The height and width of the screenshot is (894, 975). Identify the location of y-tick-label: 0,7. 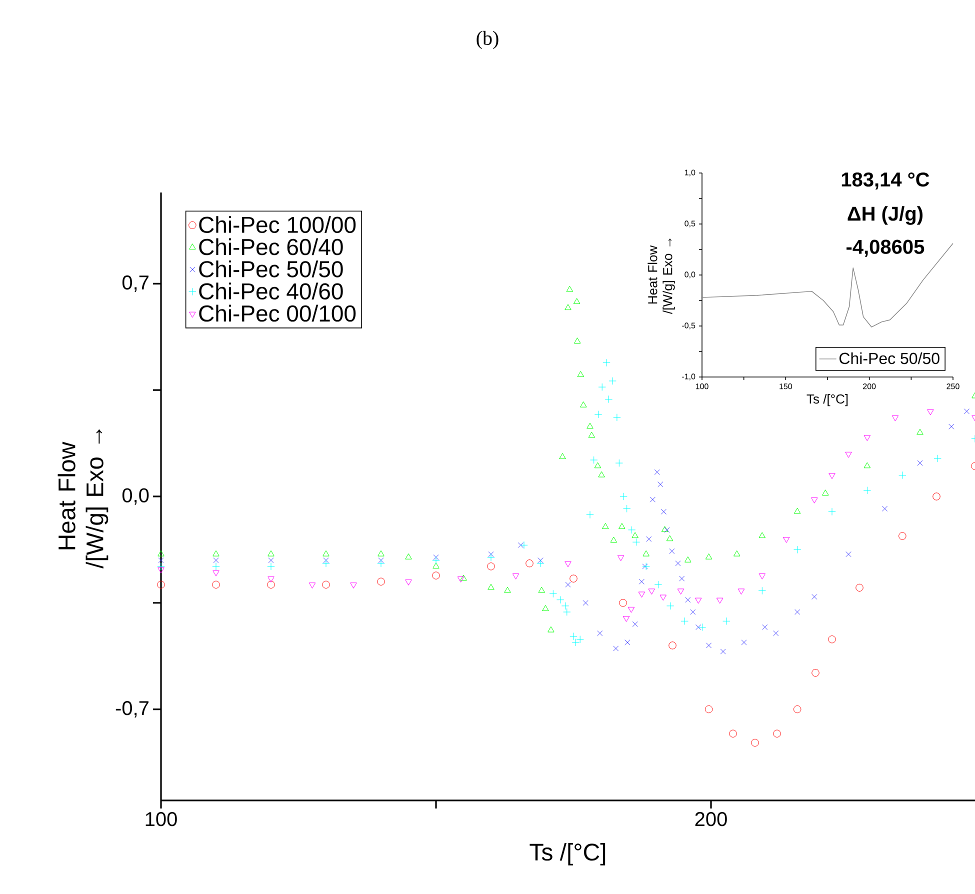
(135, 283).